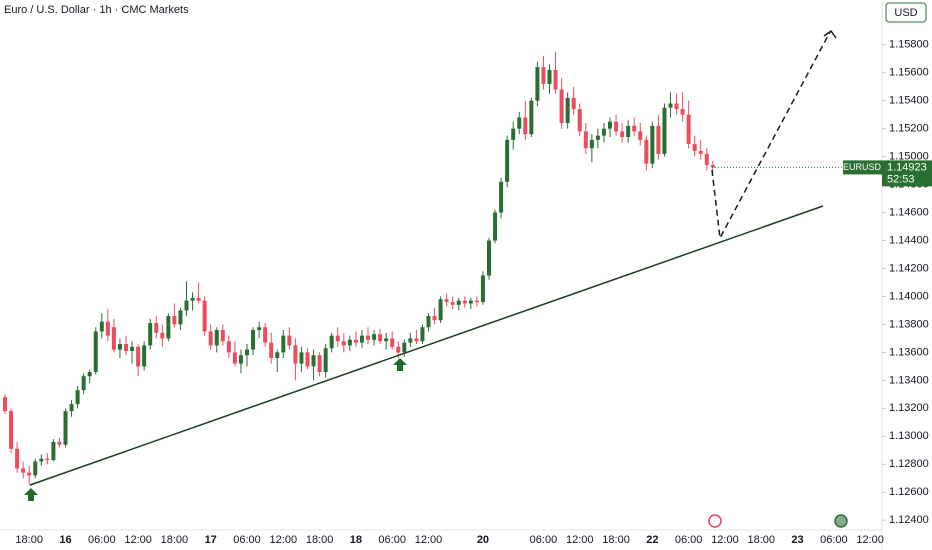 This screenshot has width=932, height=550. Describe the element at coordinates (909, 129) in the screenshot. I see `y-tick-label: 1.15200` at that location.